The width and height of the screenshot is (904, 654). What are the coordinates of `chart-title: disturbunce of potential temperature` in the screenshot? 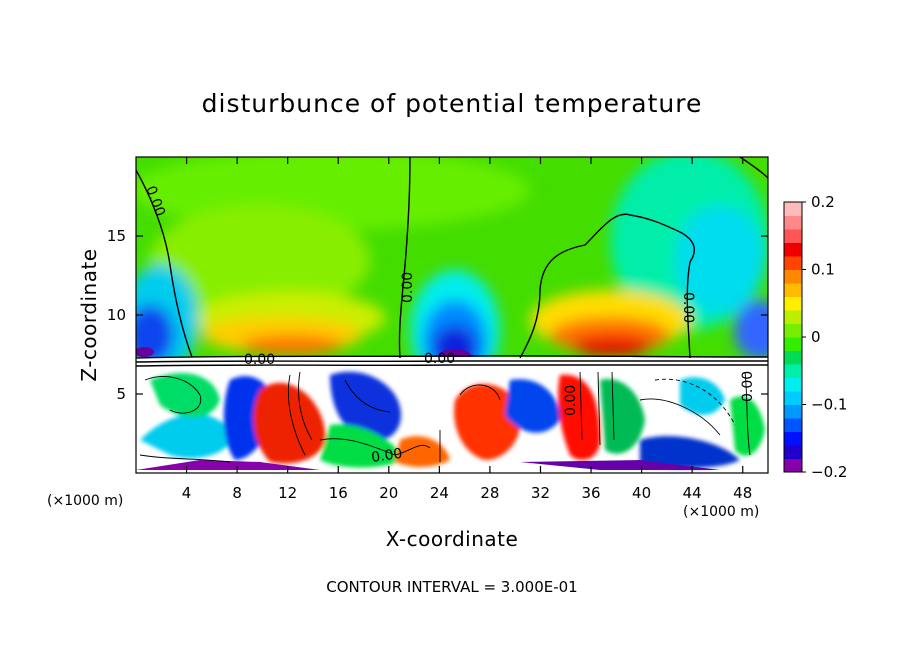 It's located at (452, 103).